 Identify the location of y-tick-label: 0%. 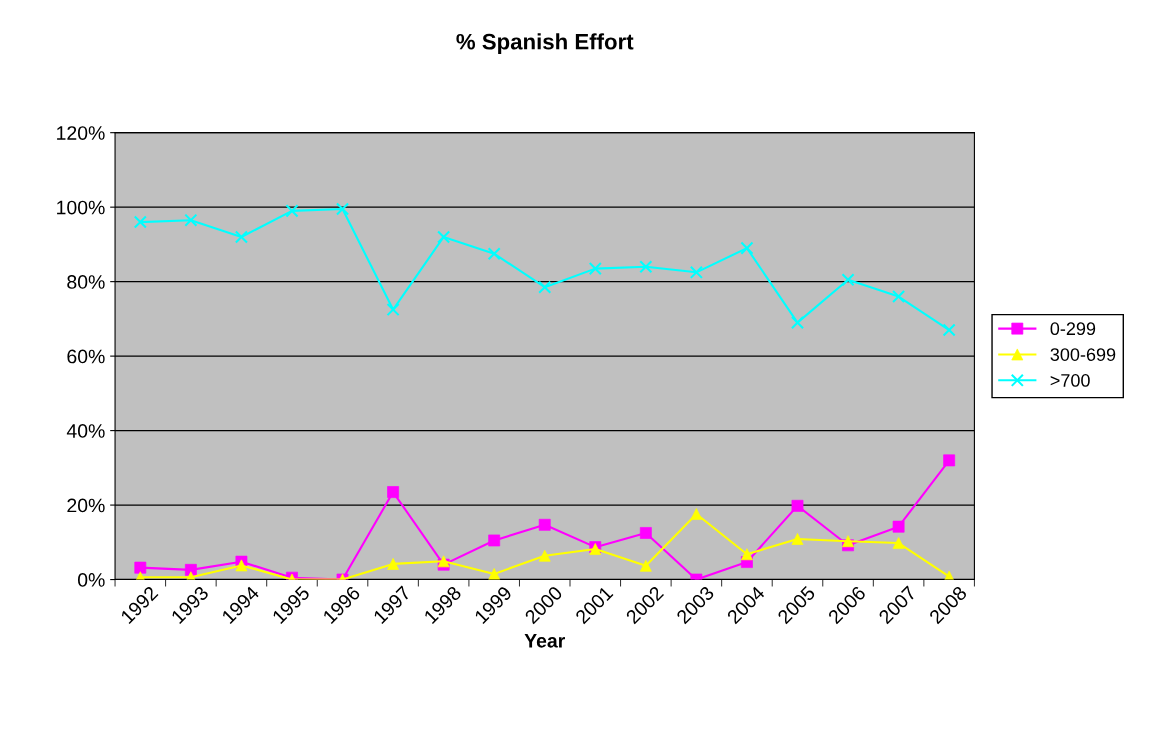
(91, 580).